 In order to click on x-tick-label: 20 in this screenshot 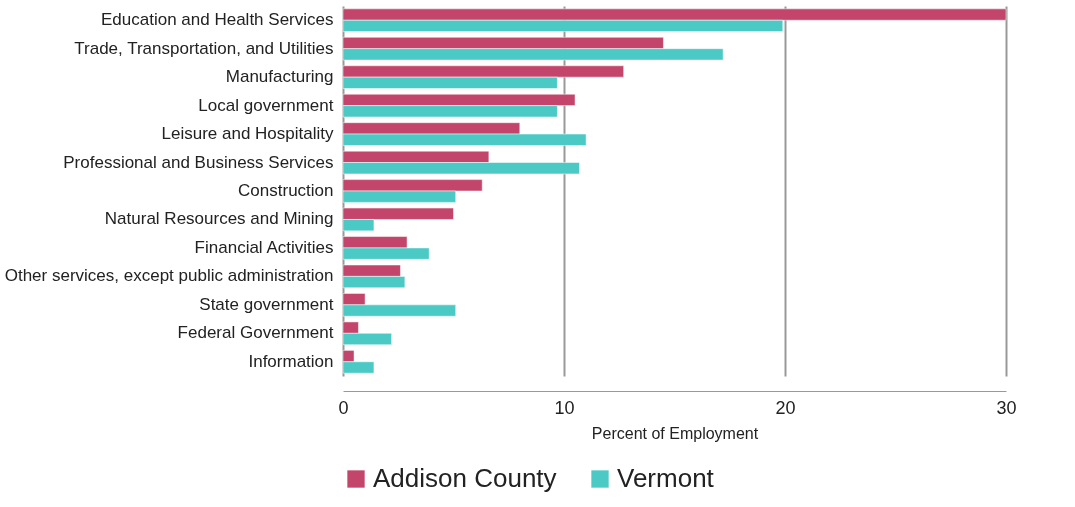, I will do `click(785, 407)`.